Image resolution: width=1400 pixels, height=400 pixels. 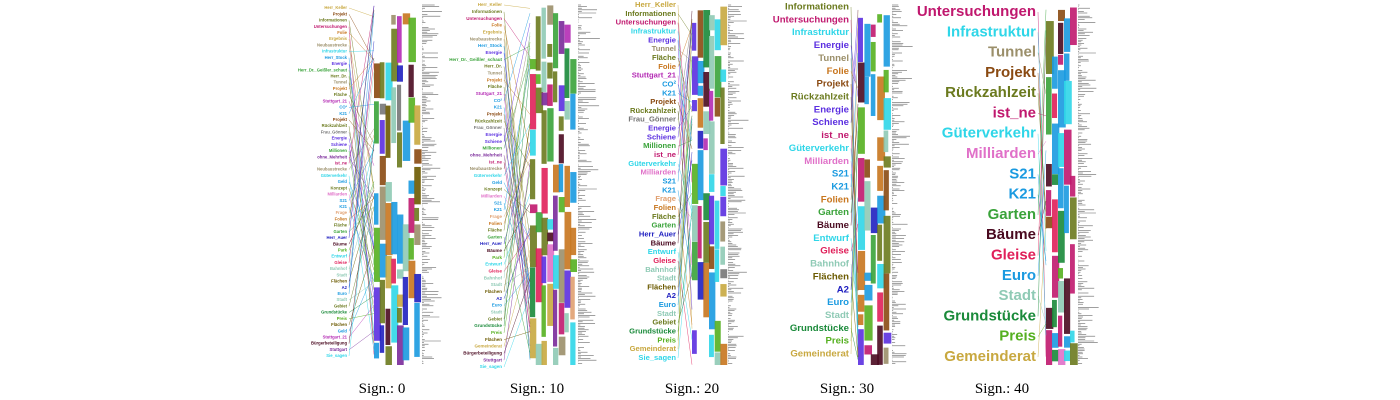 I want to click on term-label: Gebiet, so click(x=341, y=305).